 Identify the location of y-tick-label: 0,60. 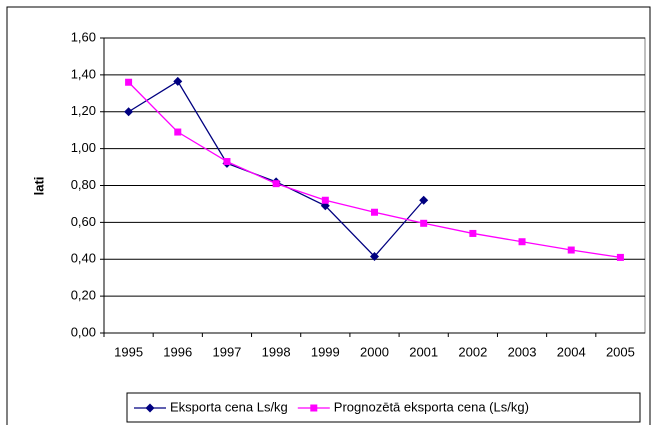
(83, 221).